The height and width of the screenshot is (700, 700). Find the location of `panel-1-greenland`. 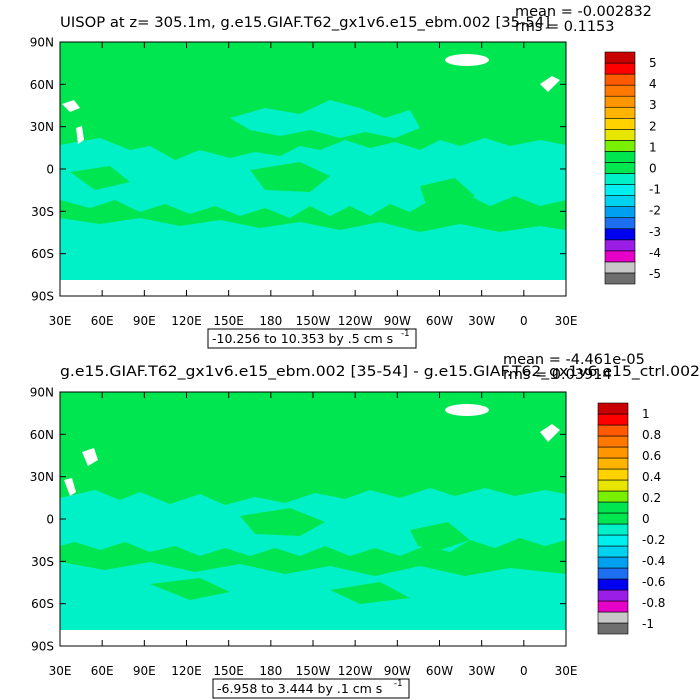

panel-1-greenland is located at coordinates (467, 60).